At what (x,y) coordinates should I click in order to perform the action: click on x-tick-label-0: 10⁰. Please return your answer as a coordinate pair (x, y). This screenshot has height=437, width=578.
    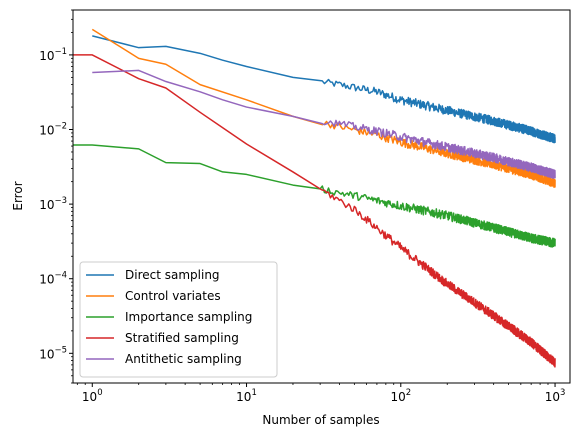
    Looking at the image, I should click on (92, 396).